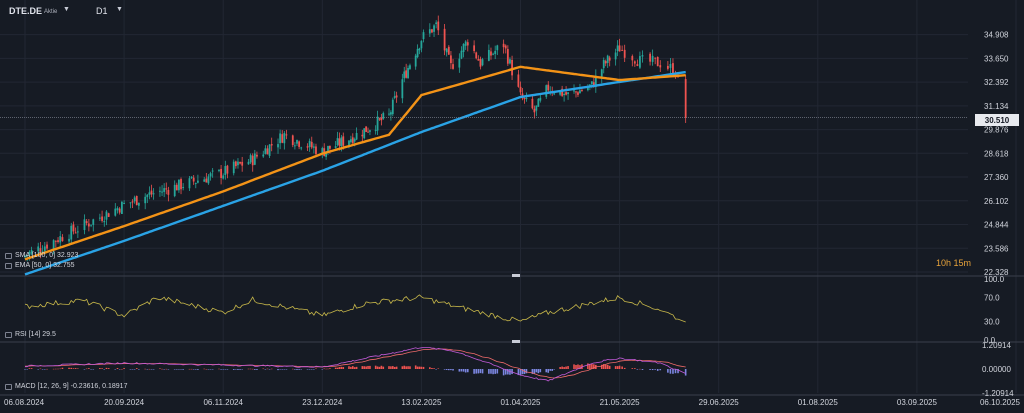 This screenshot has width=1024, height=413. What do you see at coordinates (66, 386) in the screenshot?
I see `macd-legend: MACD [12, 26, 9] -0.23616, 0.18917` at bounding box center [66, 386].